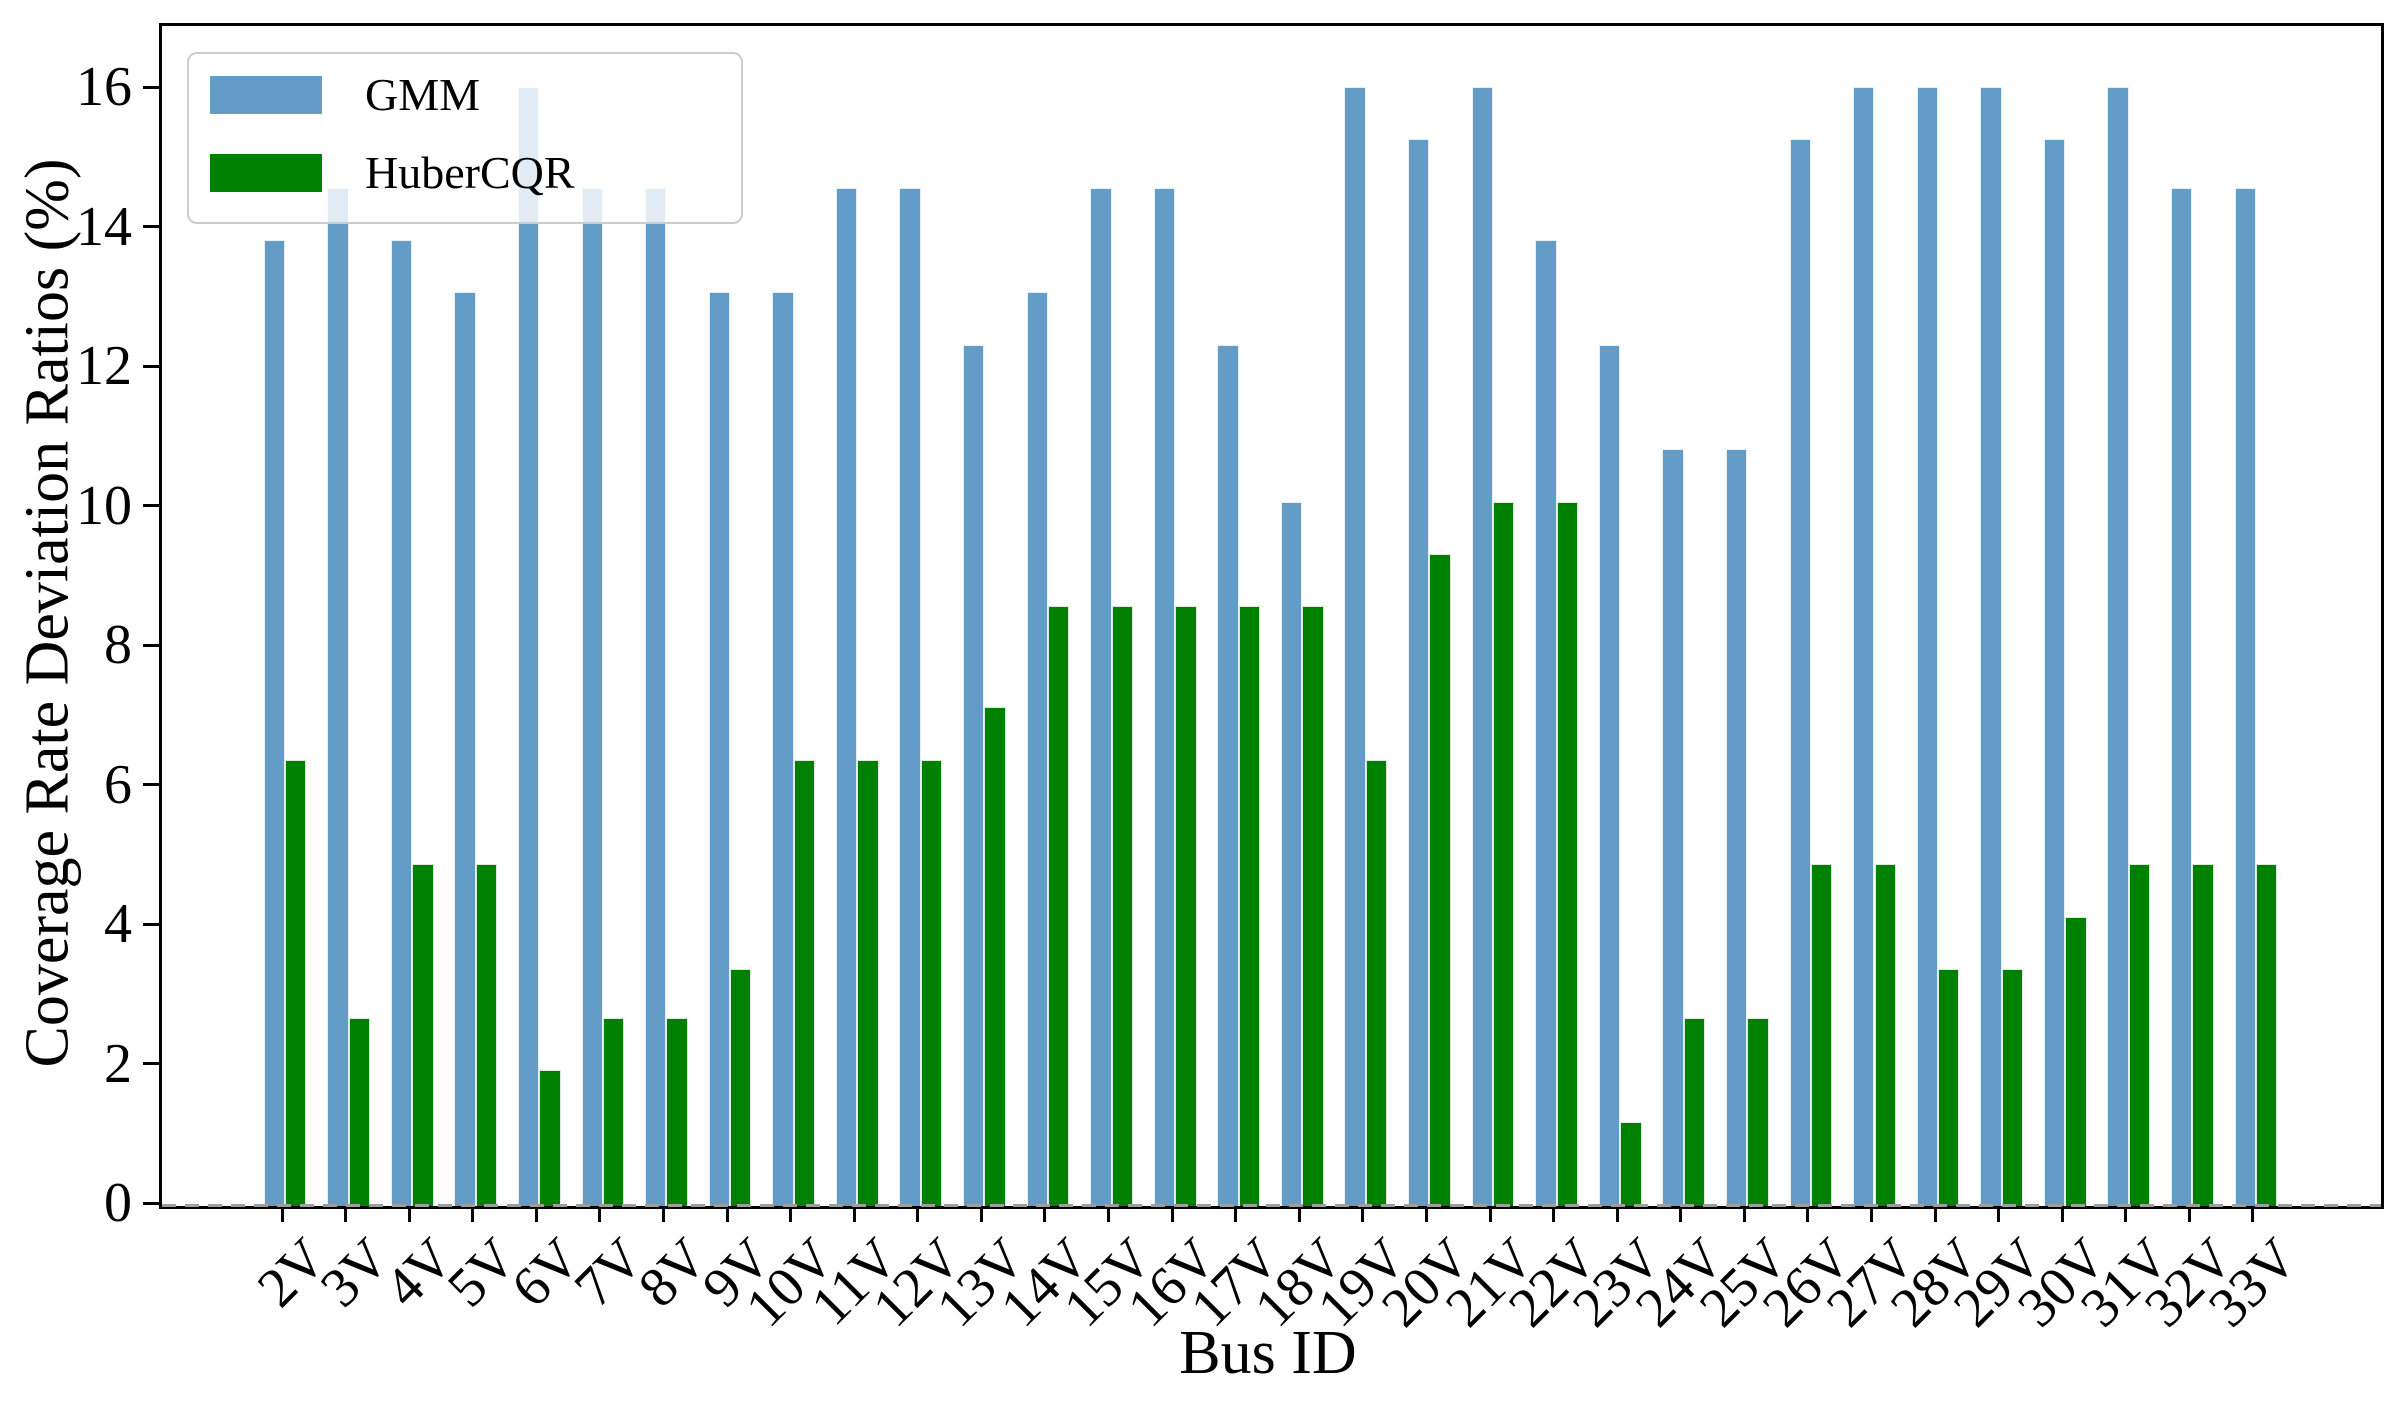  What do you see at coordinates (1991, 646) in the screenshot?
I see `bar-gmm-29V` at bounding box center [1991, 646].